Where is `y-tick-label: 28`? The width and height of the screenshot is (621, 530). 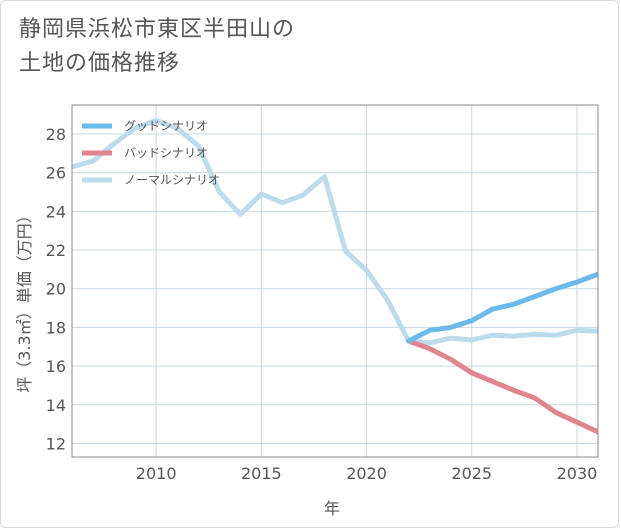 y-tick-label: 28 is located at coordinates (56, 134).